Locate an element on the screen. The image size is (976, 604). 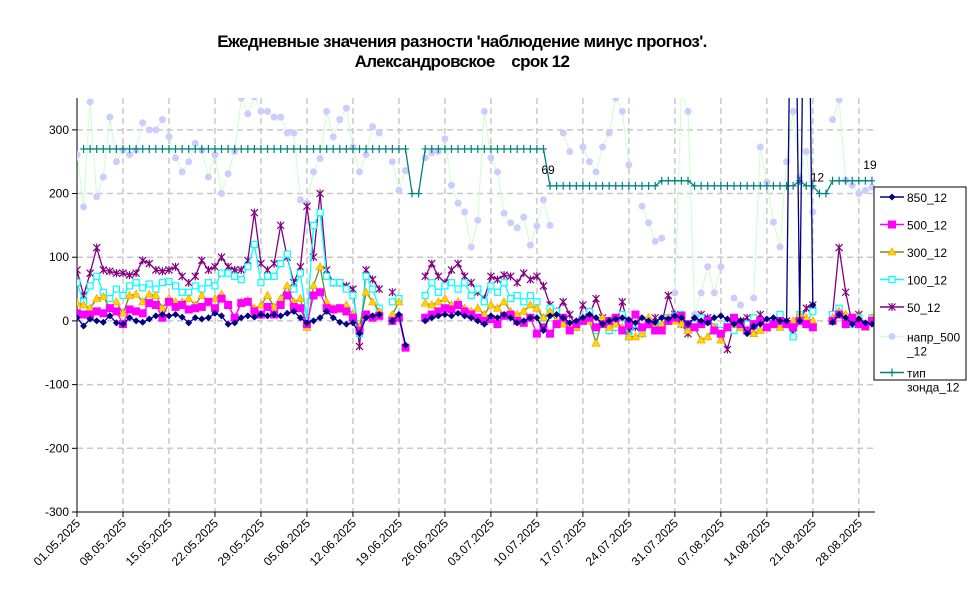
x-tick-label: 01.05.2025 is located at coordinates (57, 542).